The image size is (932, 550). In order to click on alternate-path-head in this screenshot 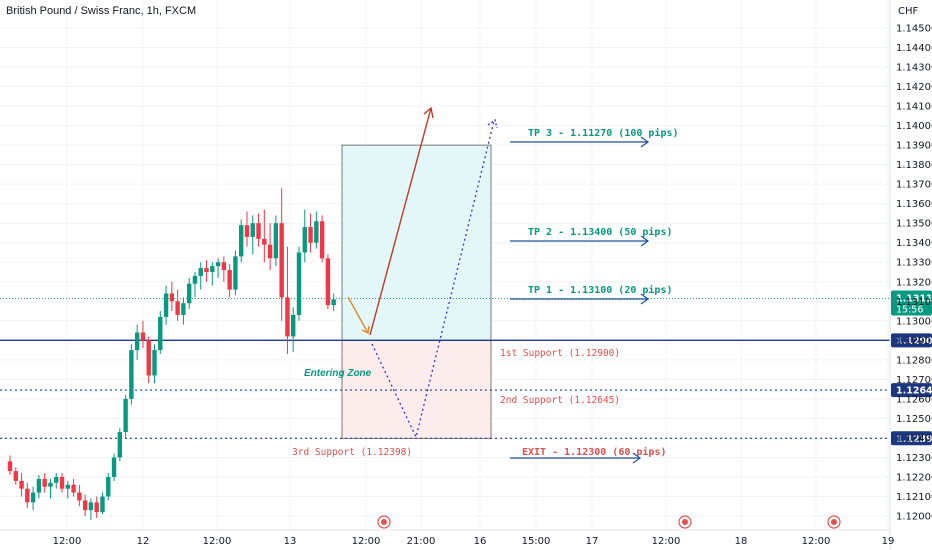, I will do `click(492, 123)`.